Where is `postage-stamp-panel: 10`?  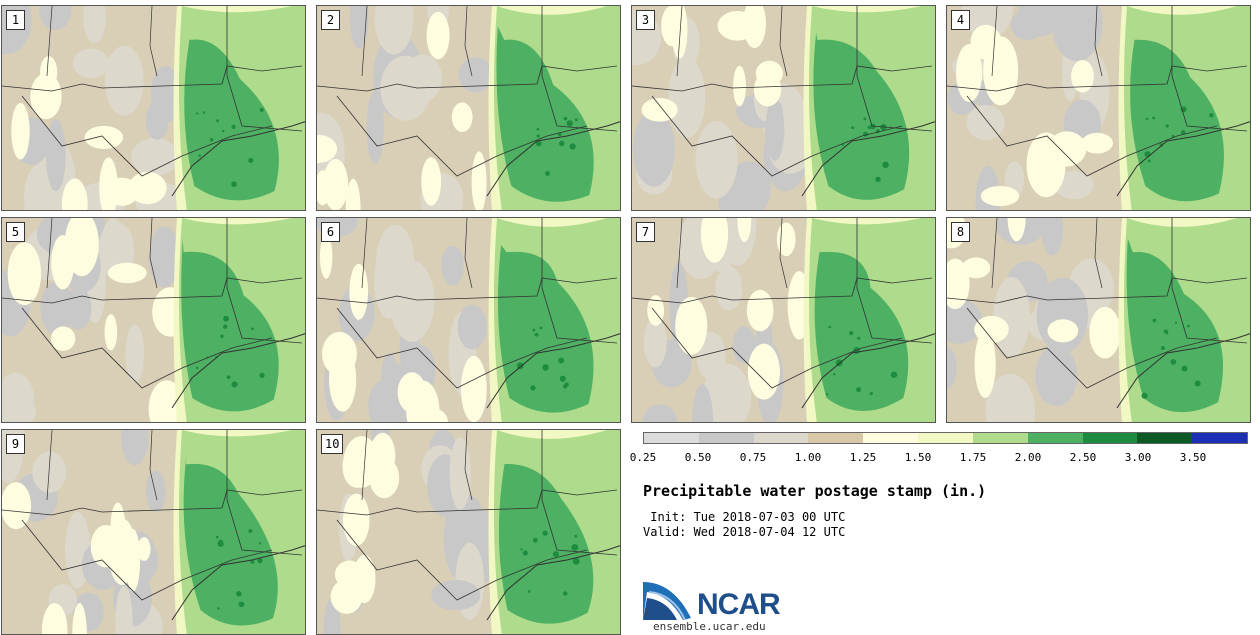 postage-stamp-panel: 10 is located at coordinates (468, 532).